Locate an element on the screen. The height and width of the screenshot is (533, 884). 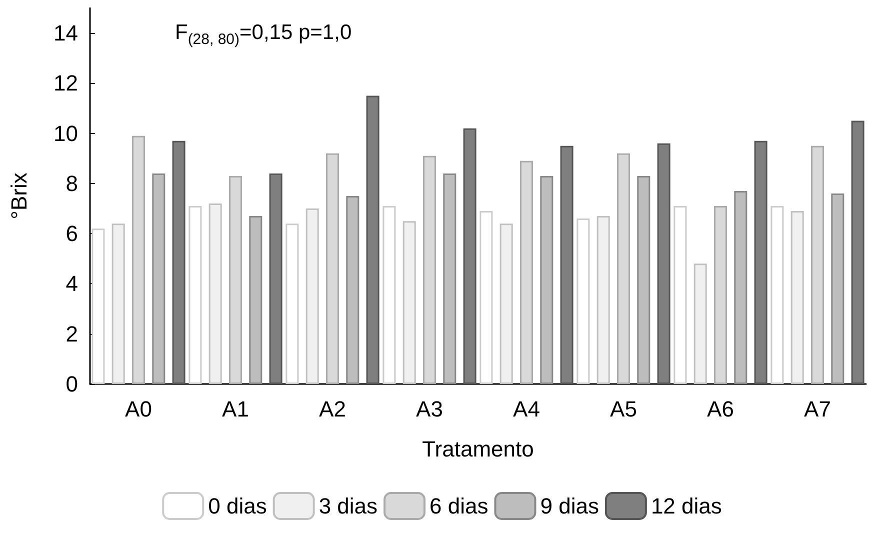
x-tick-label: A0 is located at coordinates (138, 409).